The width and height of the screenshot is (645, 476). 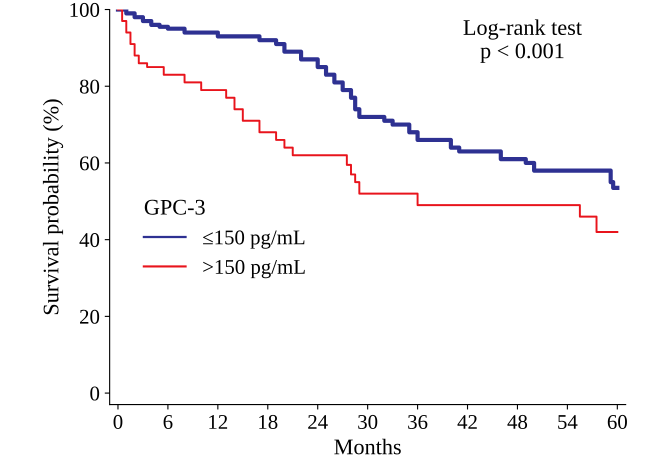 What do you see at coordinates (254, 269) in the screenshot?
I see `legend-label: >150 pg/mL` at bounding box center [254, 269].